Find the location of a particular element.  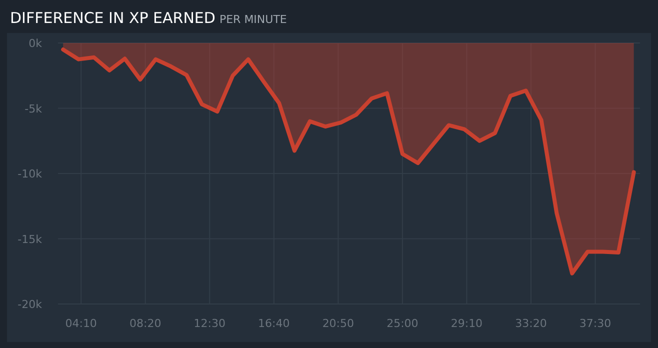

x-tick-label: 20:50 is located at coordinates (338, 323).